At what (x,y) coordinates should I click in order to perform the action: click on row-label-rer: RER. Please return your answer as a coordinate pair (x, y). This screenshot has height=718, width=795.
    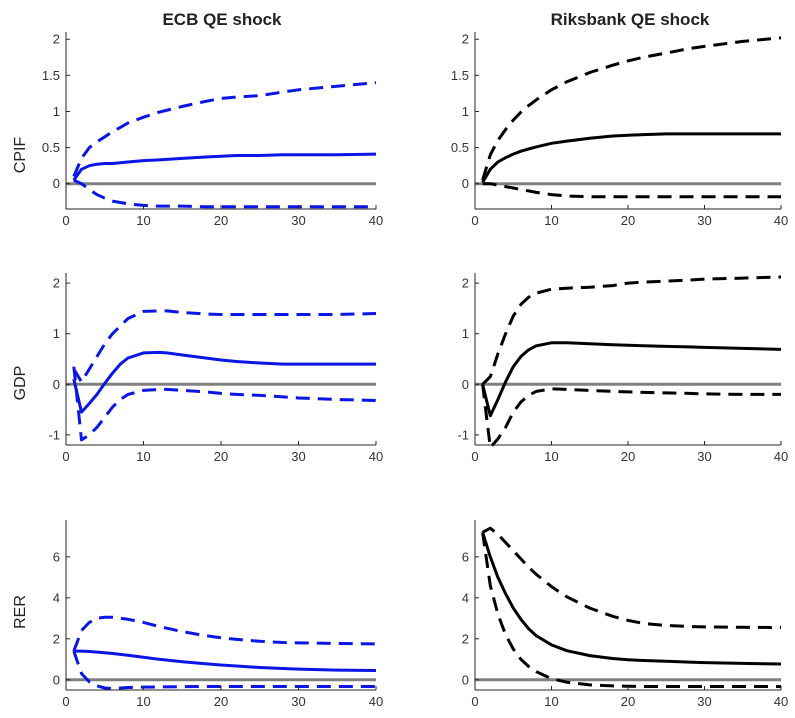
    Looking at the image, I should click on (20, 612).